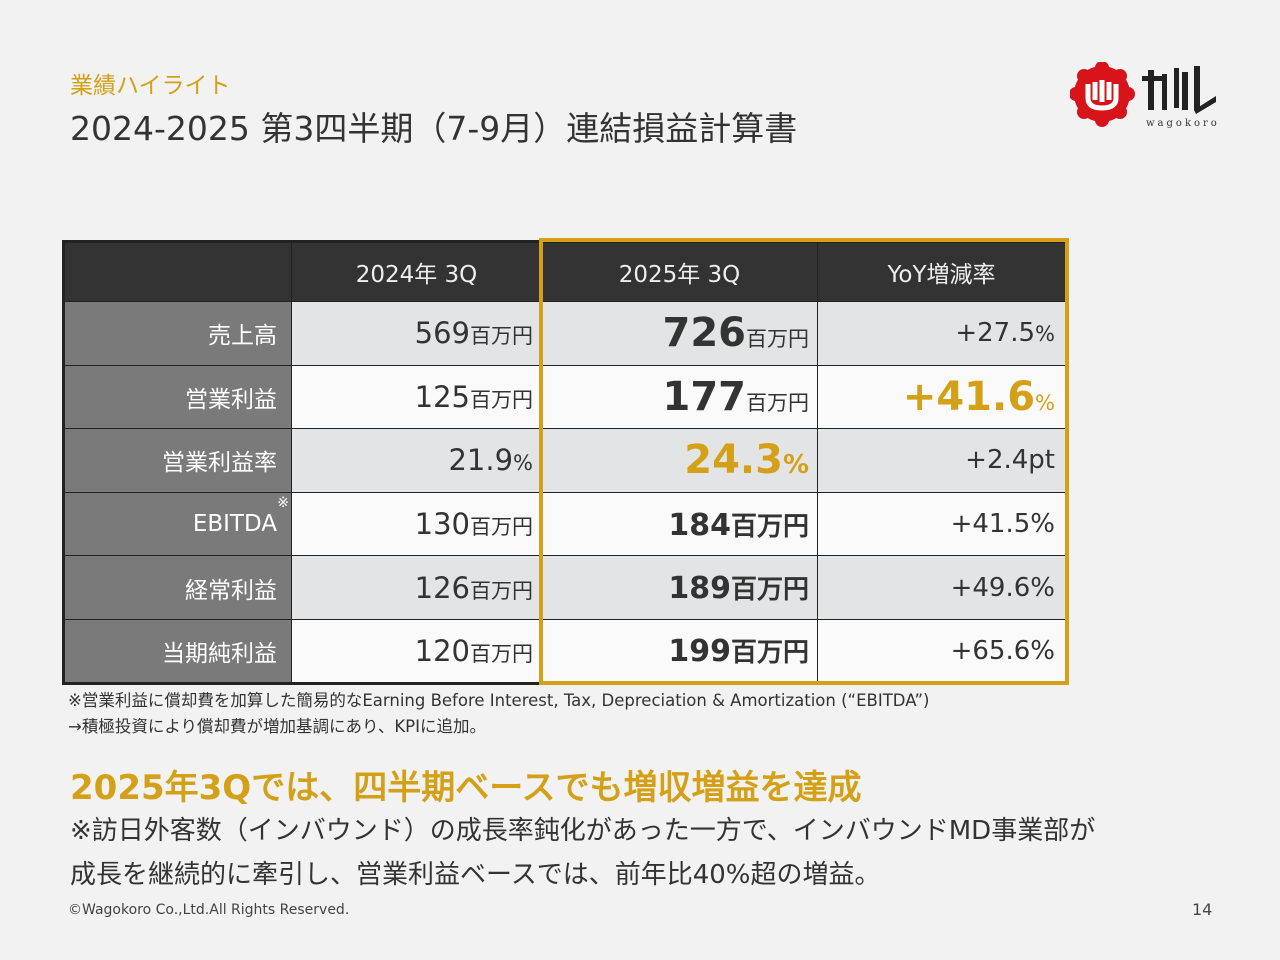 The width and height of the screenshot is (1280, 960). Describe the element at coordinates (442, 333) in the screenshot. I see `value: 569` at that location.